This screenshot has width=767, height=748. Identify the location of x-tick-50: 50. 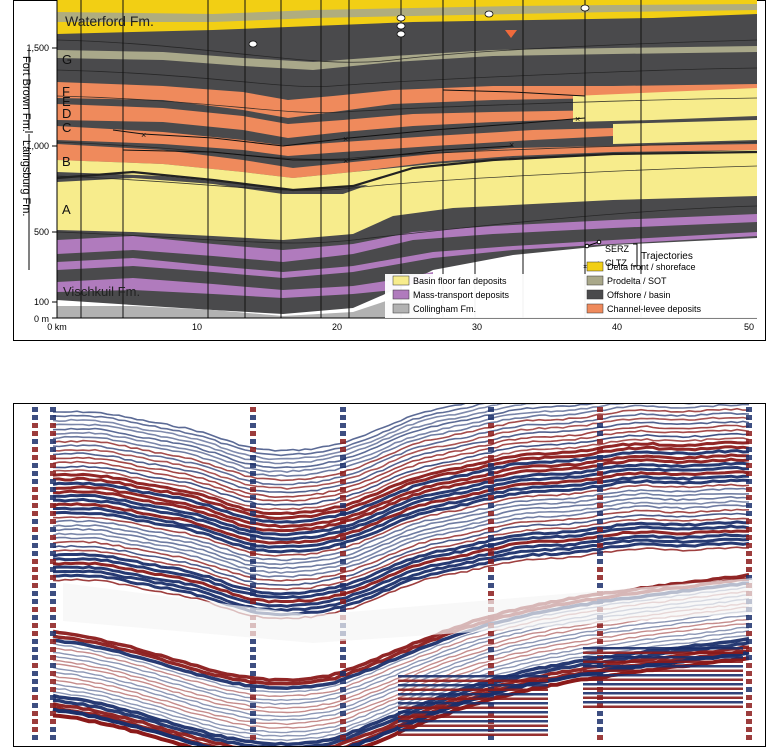
(749, 327).